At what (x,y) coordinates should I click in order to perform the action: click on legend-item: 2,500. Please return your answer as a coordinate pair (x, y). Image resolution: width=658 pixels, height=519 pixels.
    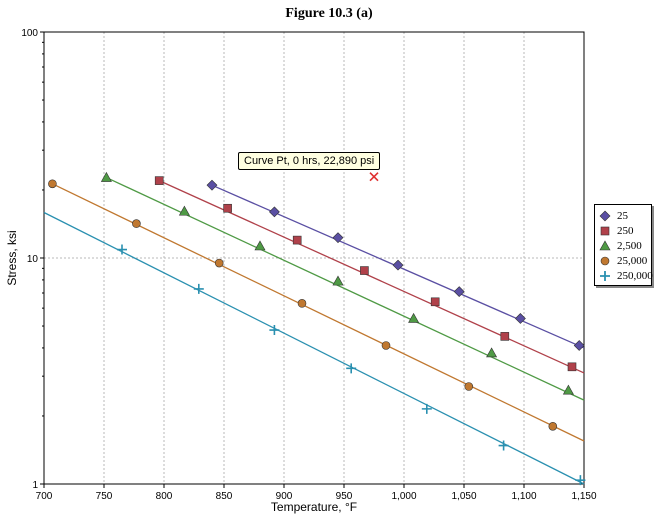
    Looking at the image, I should click on (620, 246).